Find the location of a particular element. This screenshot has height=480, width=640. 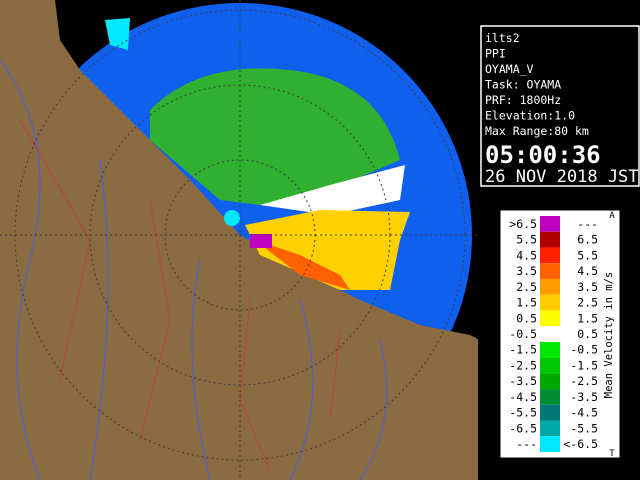

time: 05:00:36 is located at coordinates (543, 155).